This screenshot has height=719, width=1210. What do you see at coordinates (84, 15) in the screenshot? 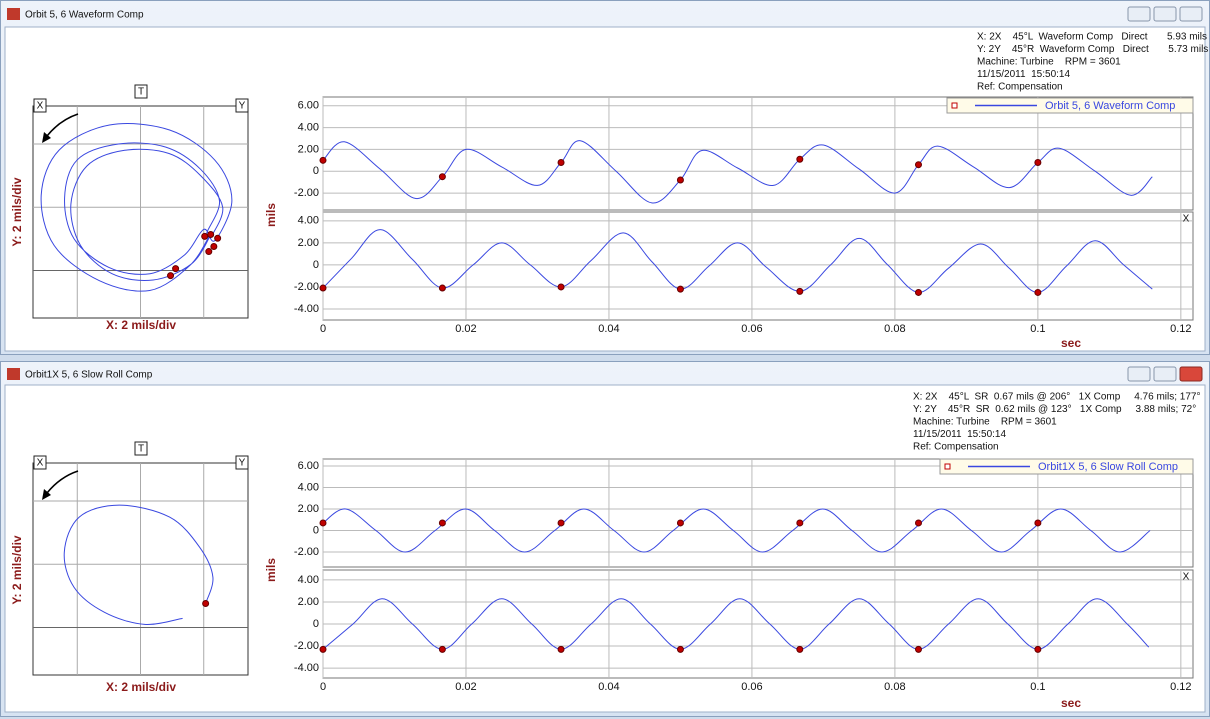
I see `window-title: Orbit 5, 6 Waveform Comp` at bounding box center [84, 15].